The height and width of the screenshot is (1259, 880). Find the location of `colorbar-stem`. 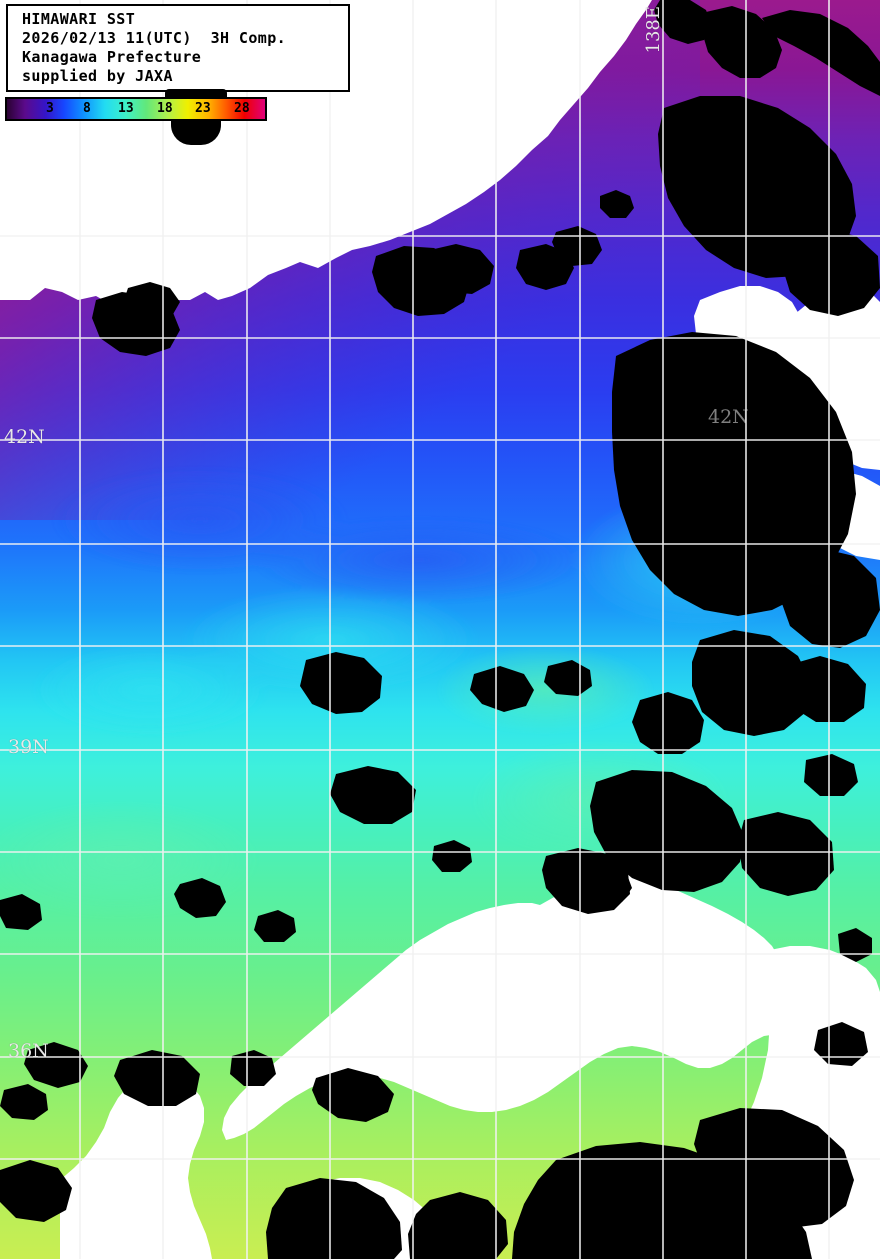

colorbar-stem is located at coordinates (195, 123).